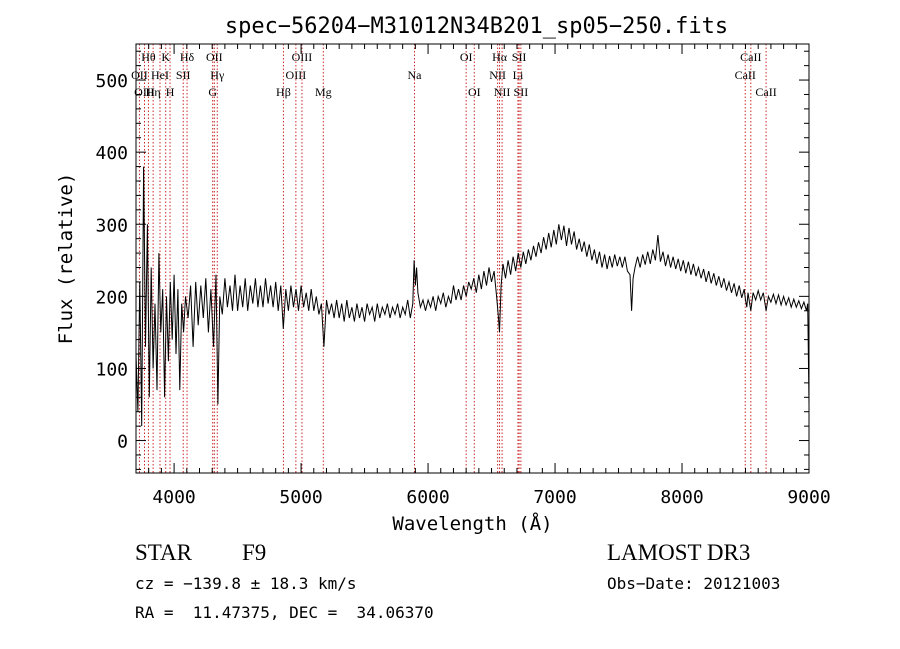 This screenshot has width=900, height=649. I want to click on y-tick-label: 400, so click(111, 153).